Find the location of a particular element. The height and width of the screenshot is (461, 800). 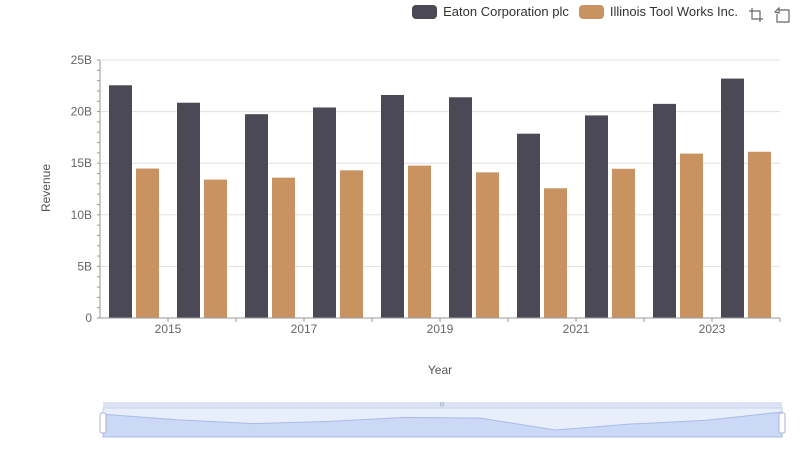

x-axis-label: Year is located at coordinates (440, 370).